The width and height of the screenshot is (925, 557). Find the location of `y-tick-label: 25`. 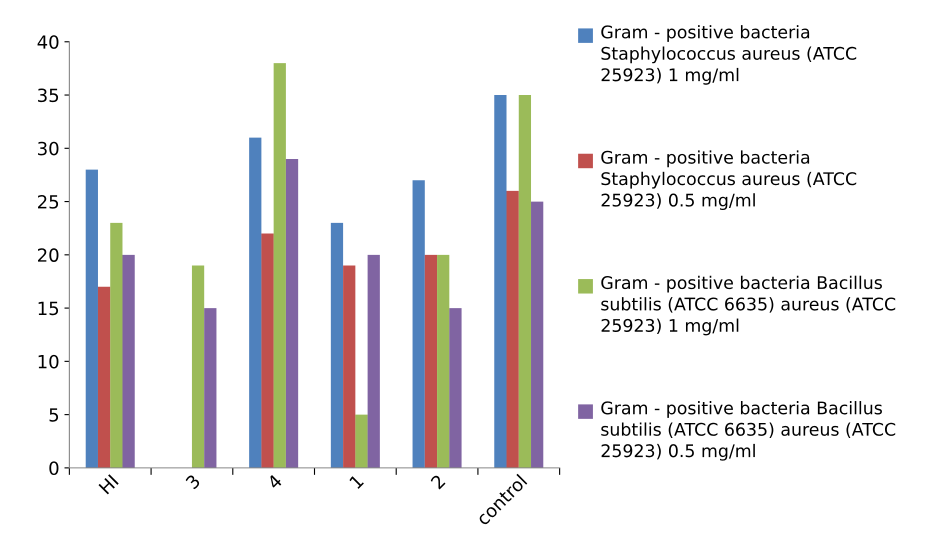

y-tick-label: 25 is located at coordinates (48, 202).